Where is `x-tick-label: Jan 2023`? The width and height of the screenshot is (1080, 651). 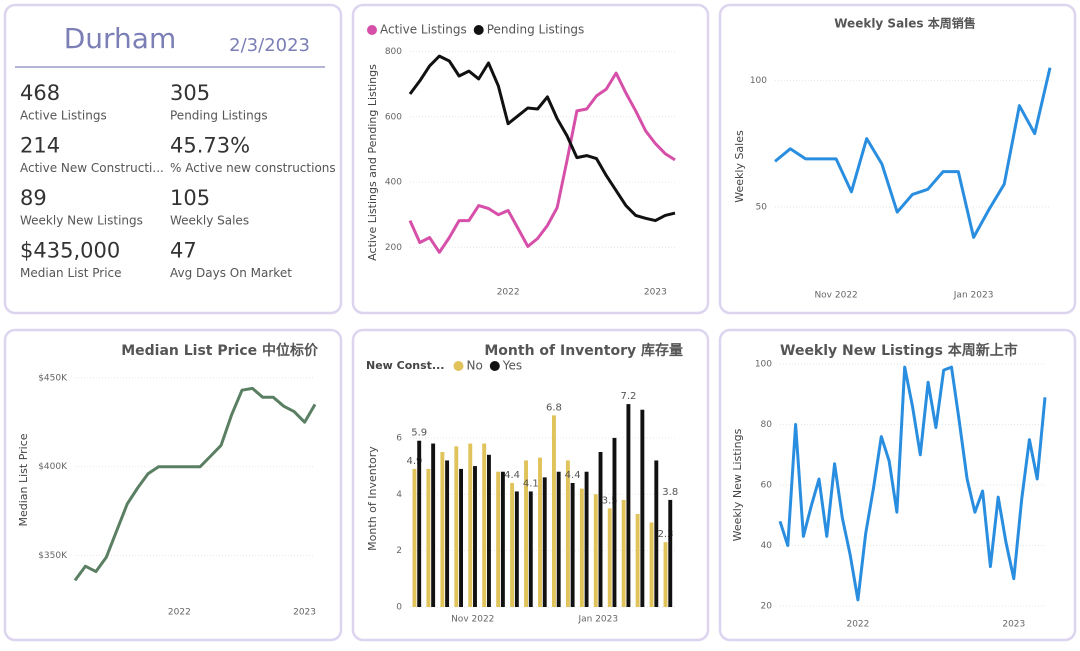
x-tick-label: Jan 2023 is located at coordinates (973, 296).